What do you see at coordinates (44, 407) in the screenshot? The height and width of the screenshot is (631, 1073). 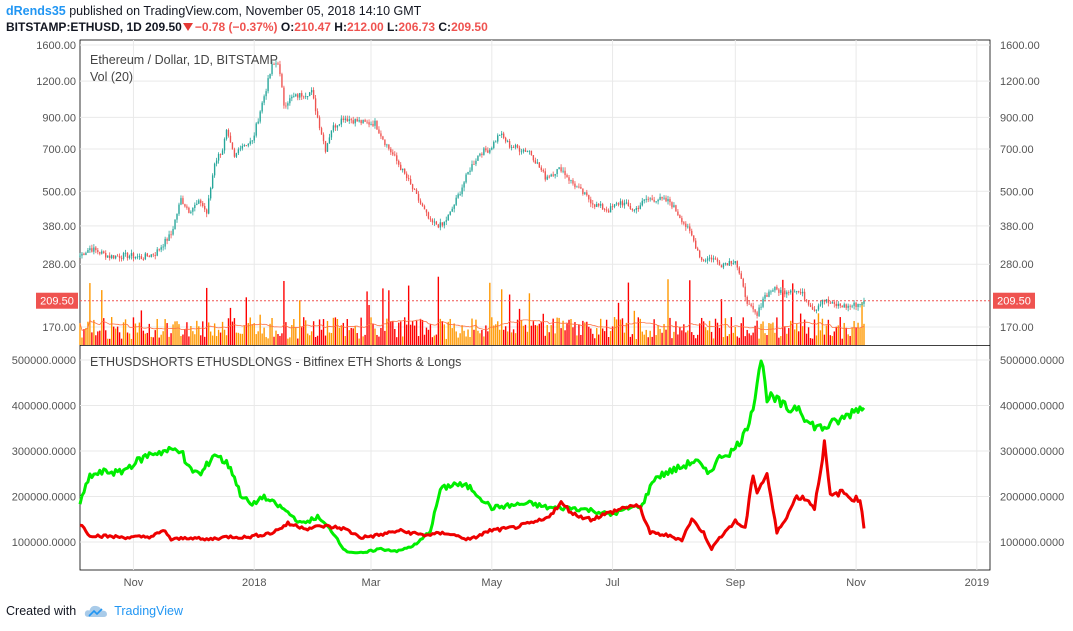 I see `lower-tick-left: 400000.0000` at bounding box center [44, 407].